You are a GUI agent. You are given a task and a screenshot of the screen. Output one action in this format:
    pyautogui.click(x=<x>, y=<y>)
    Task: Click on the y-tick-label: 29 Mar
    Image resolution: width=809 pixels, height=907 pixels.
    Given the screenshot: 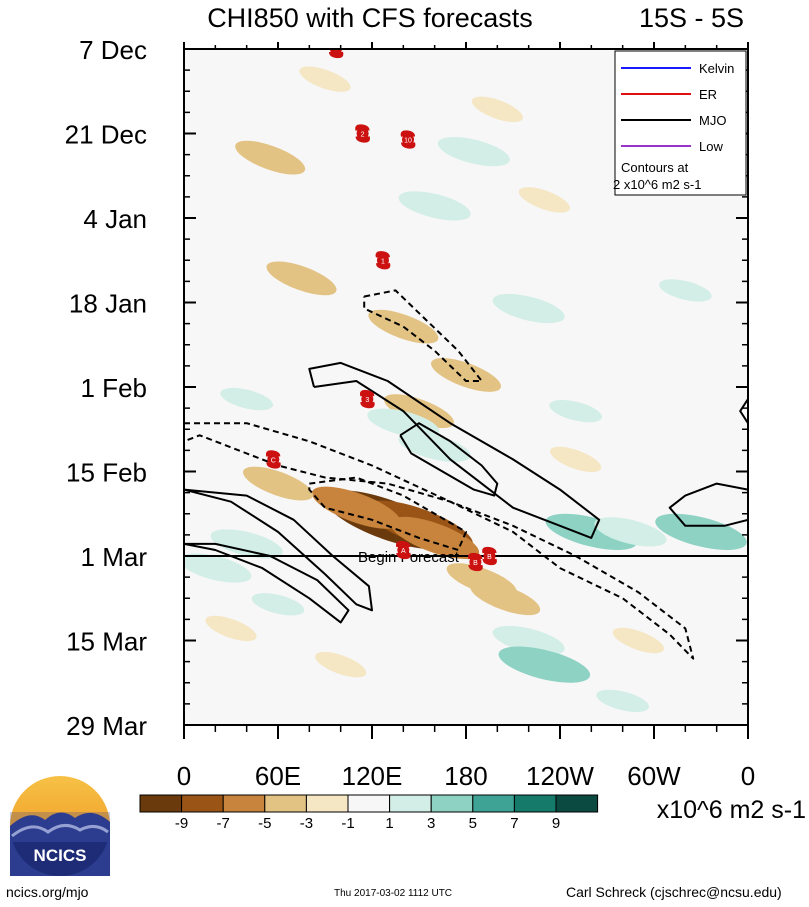 What is the action you would take?
    pyautogui.click(x=106, y=726)
    